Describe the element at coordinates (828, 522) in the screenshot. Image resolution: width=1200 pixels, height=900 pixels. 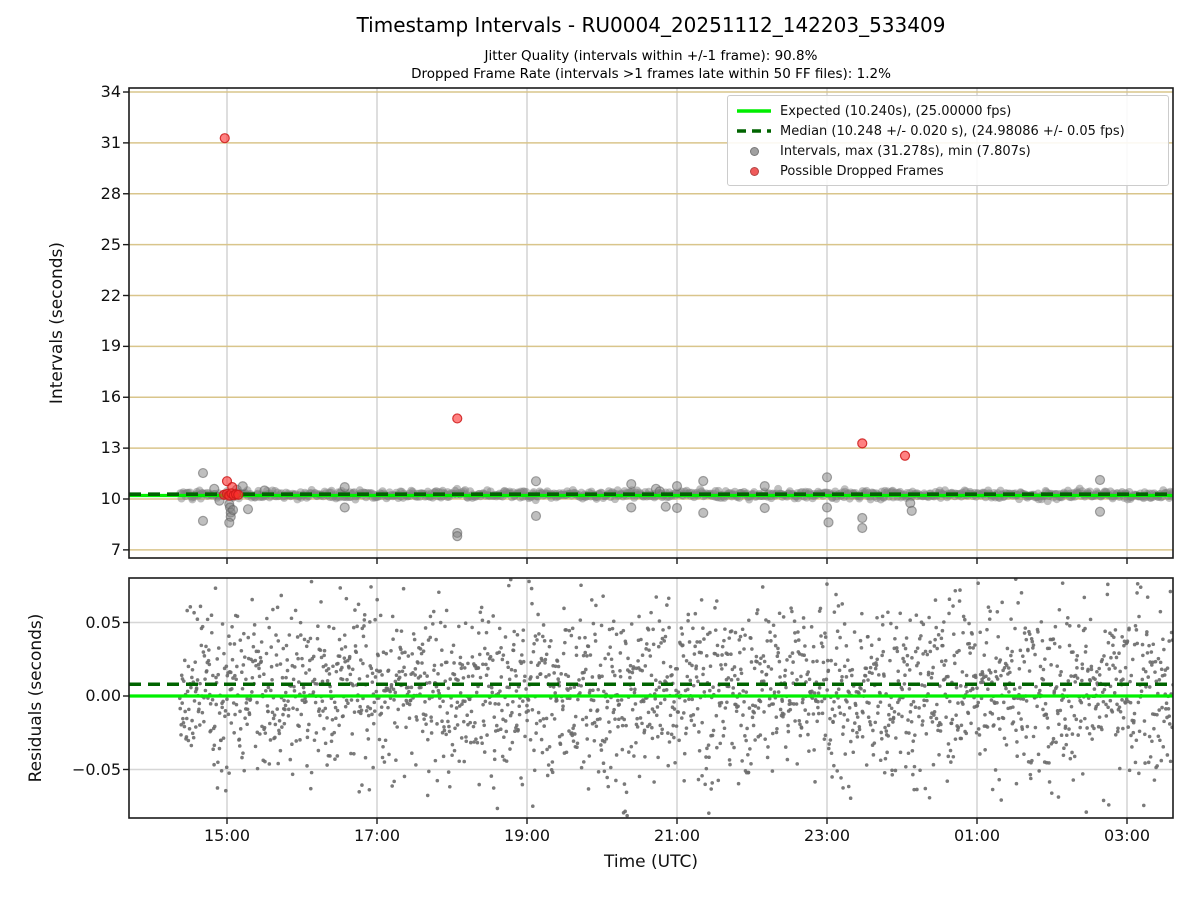
I see `interval-outlier-point` at that location.